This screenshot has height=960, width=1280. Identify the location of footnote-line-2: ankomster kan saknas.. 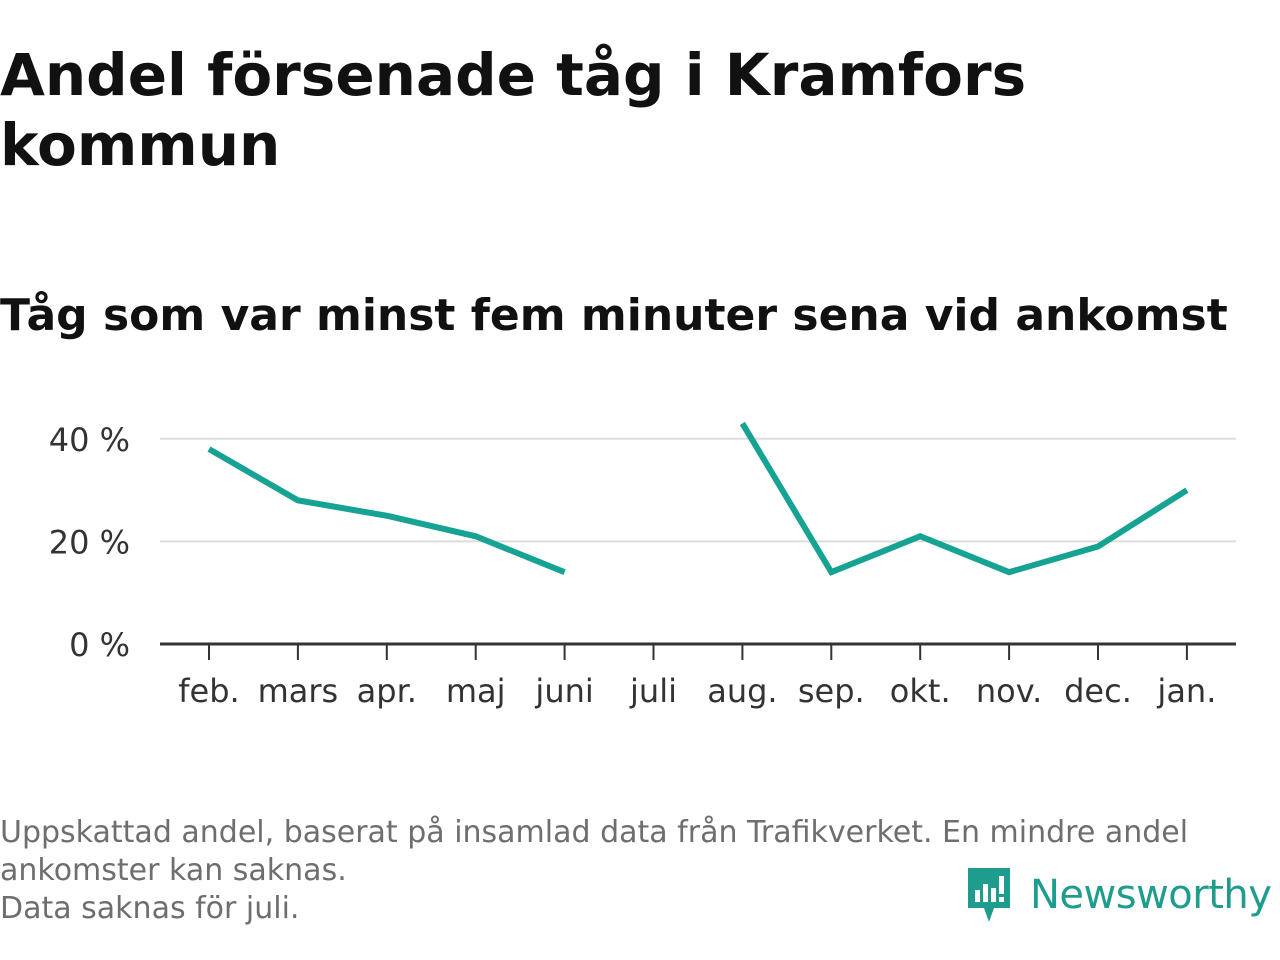
(173, 870).